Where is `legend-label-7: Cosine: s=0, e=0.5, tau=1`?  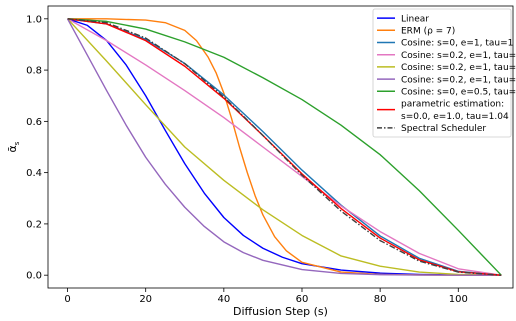 legend-label-7: Cosine: s=0, e=0.5, tau=1 is located at coordinates (458, 93).